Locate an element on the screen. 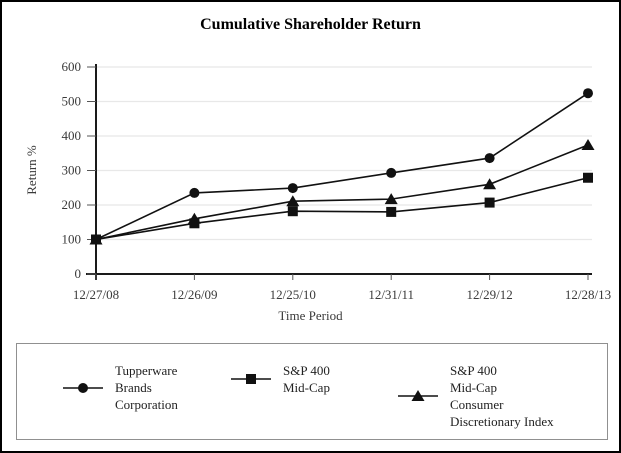  y-tick-label: 200 is located at coordinates (72, 204).